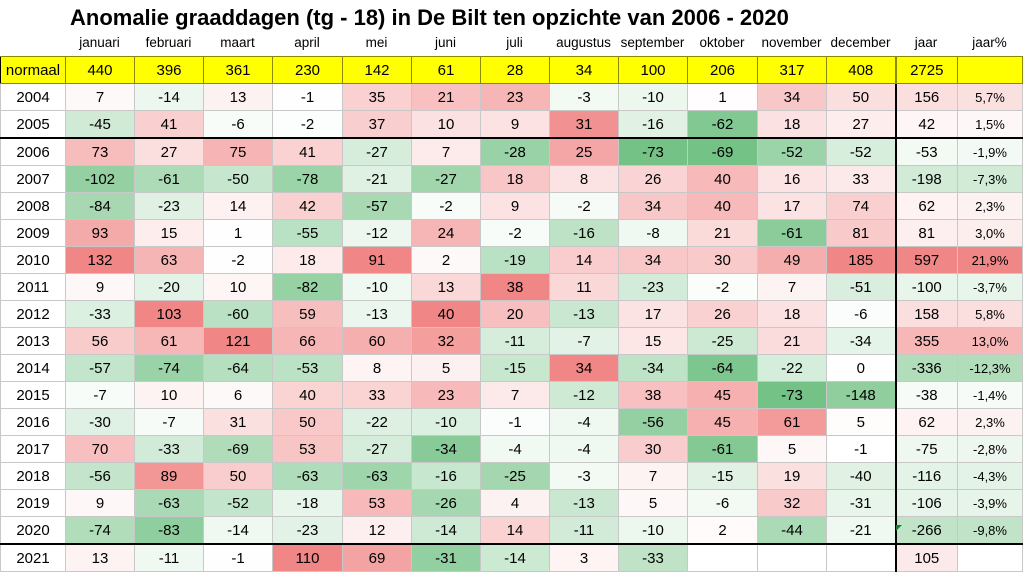 The width and height of the screenshot is (1024, 572). I want to click on table-row: 2008 -84 -23 14 42 -57 -2 9 -2 34 40 17 74 62 2,3%, so click(511, 206).